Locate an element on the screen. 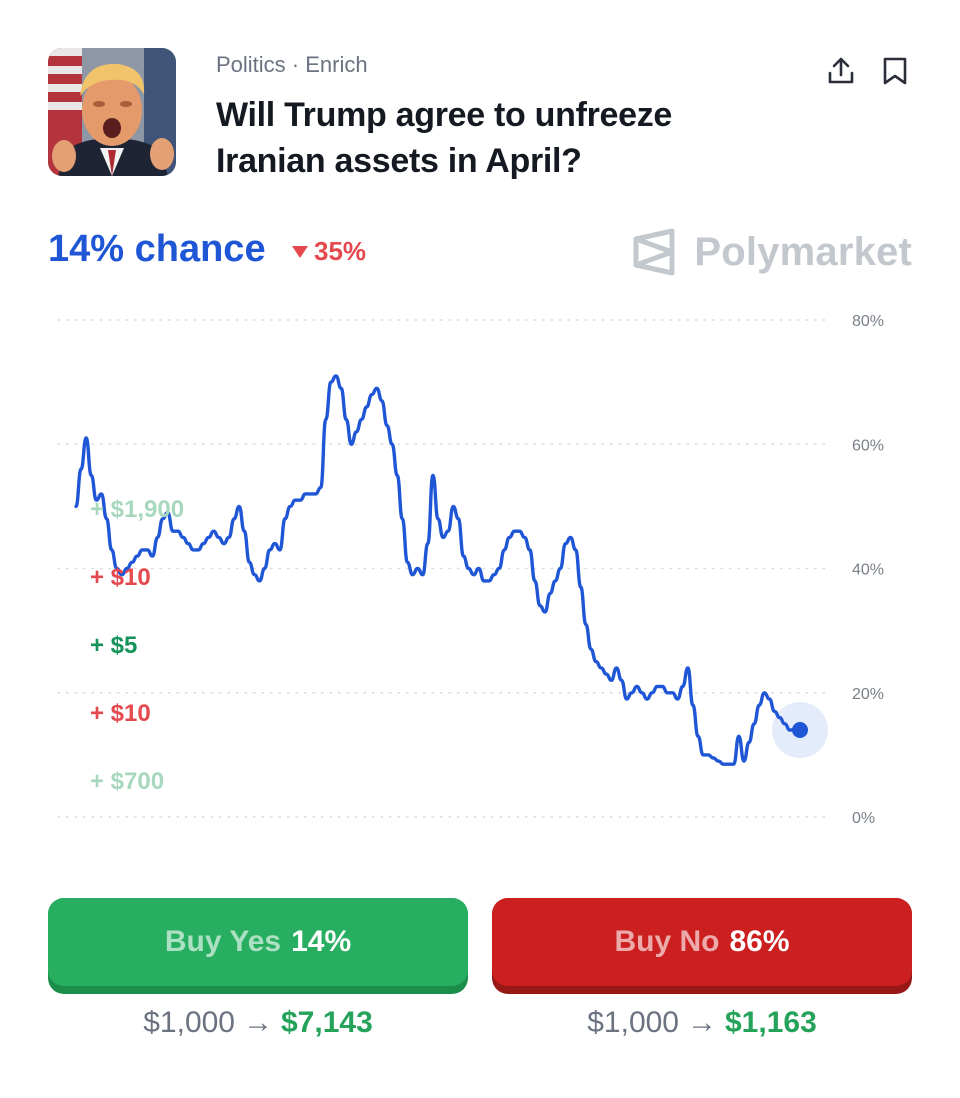  brand-name: Polymarket is located at coordinates (803, 251).